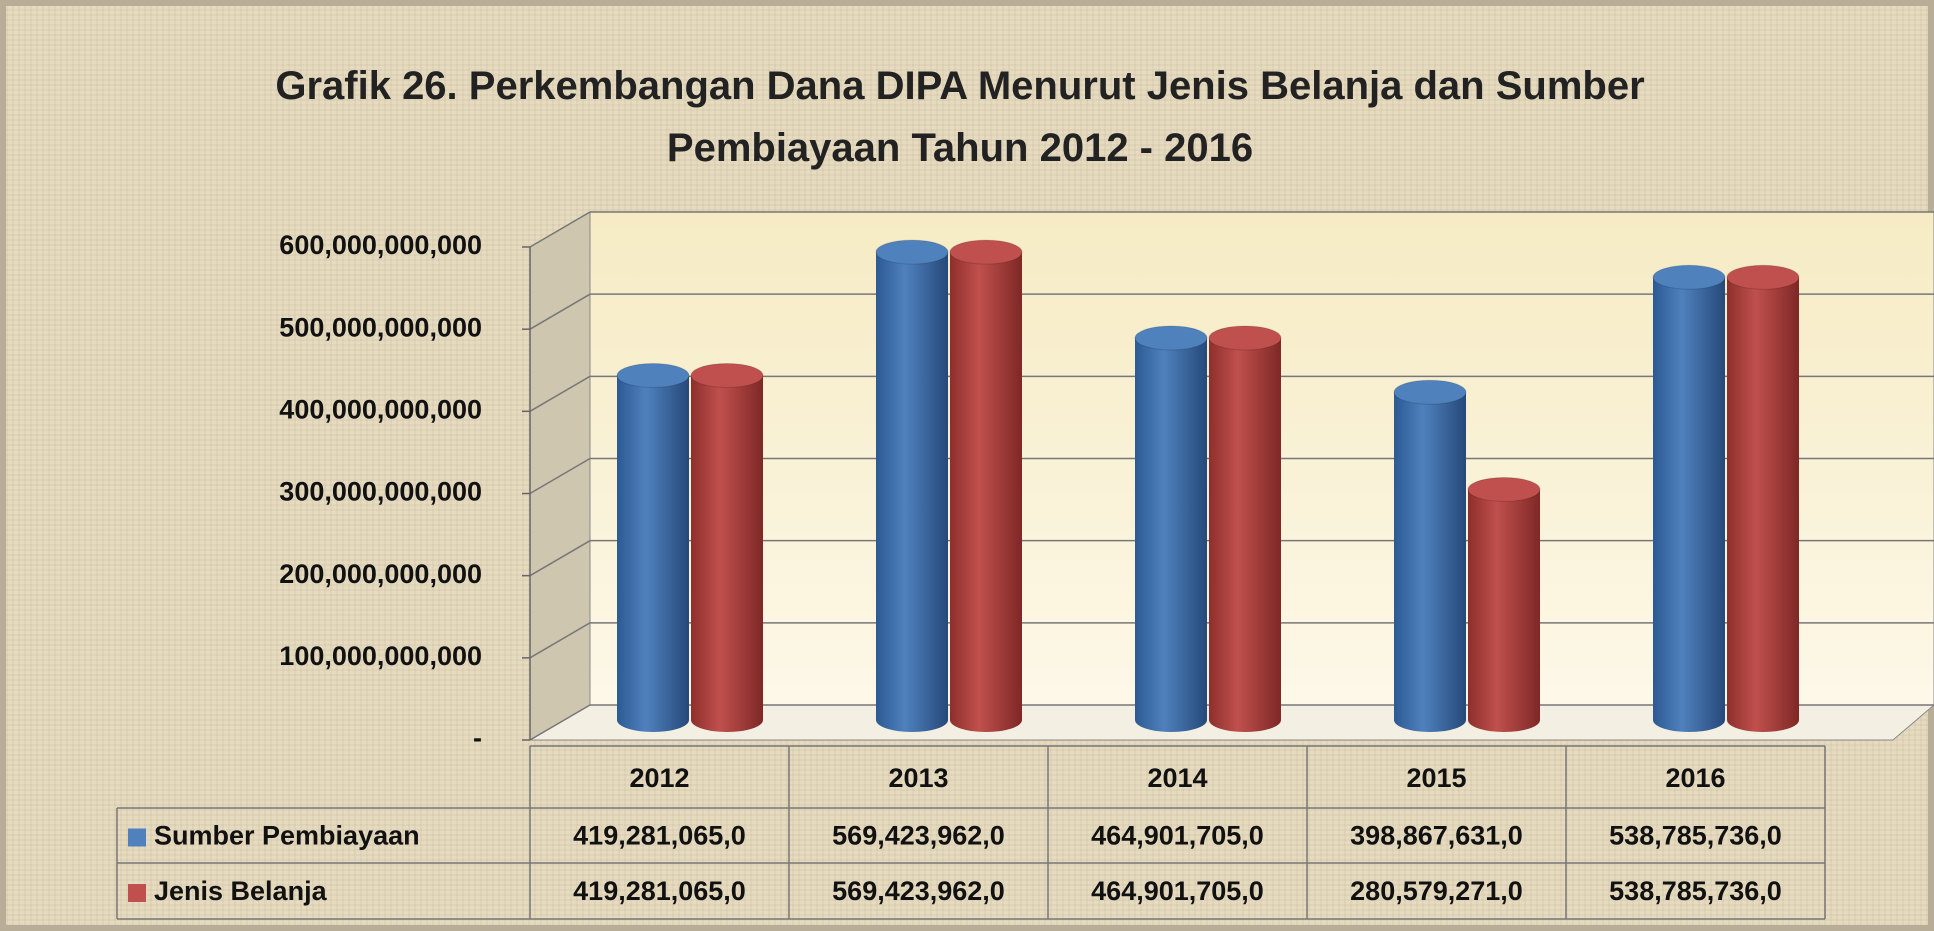 The height and width of the screenshot is (931, 1934). What do you see at coordinates (477, 738) in the screenshot?
I see `y-tick-label: -` at bounding box center [477, 738].